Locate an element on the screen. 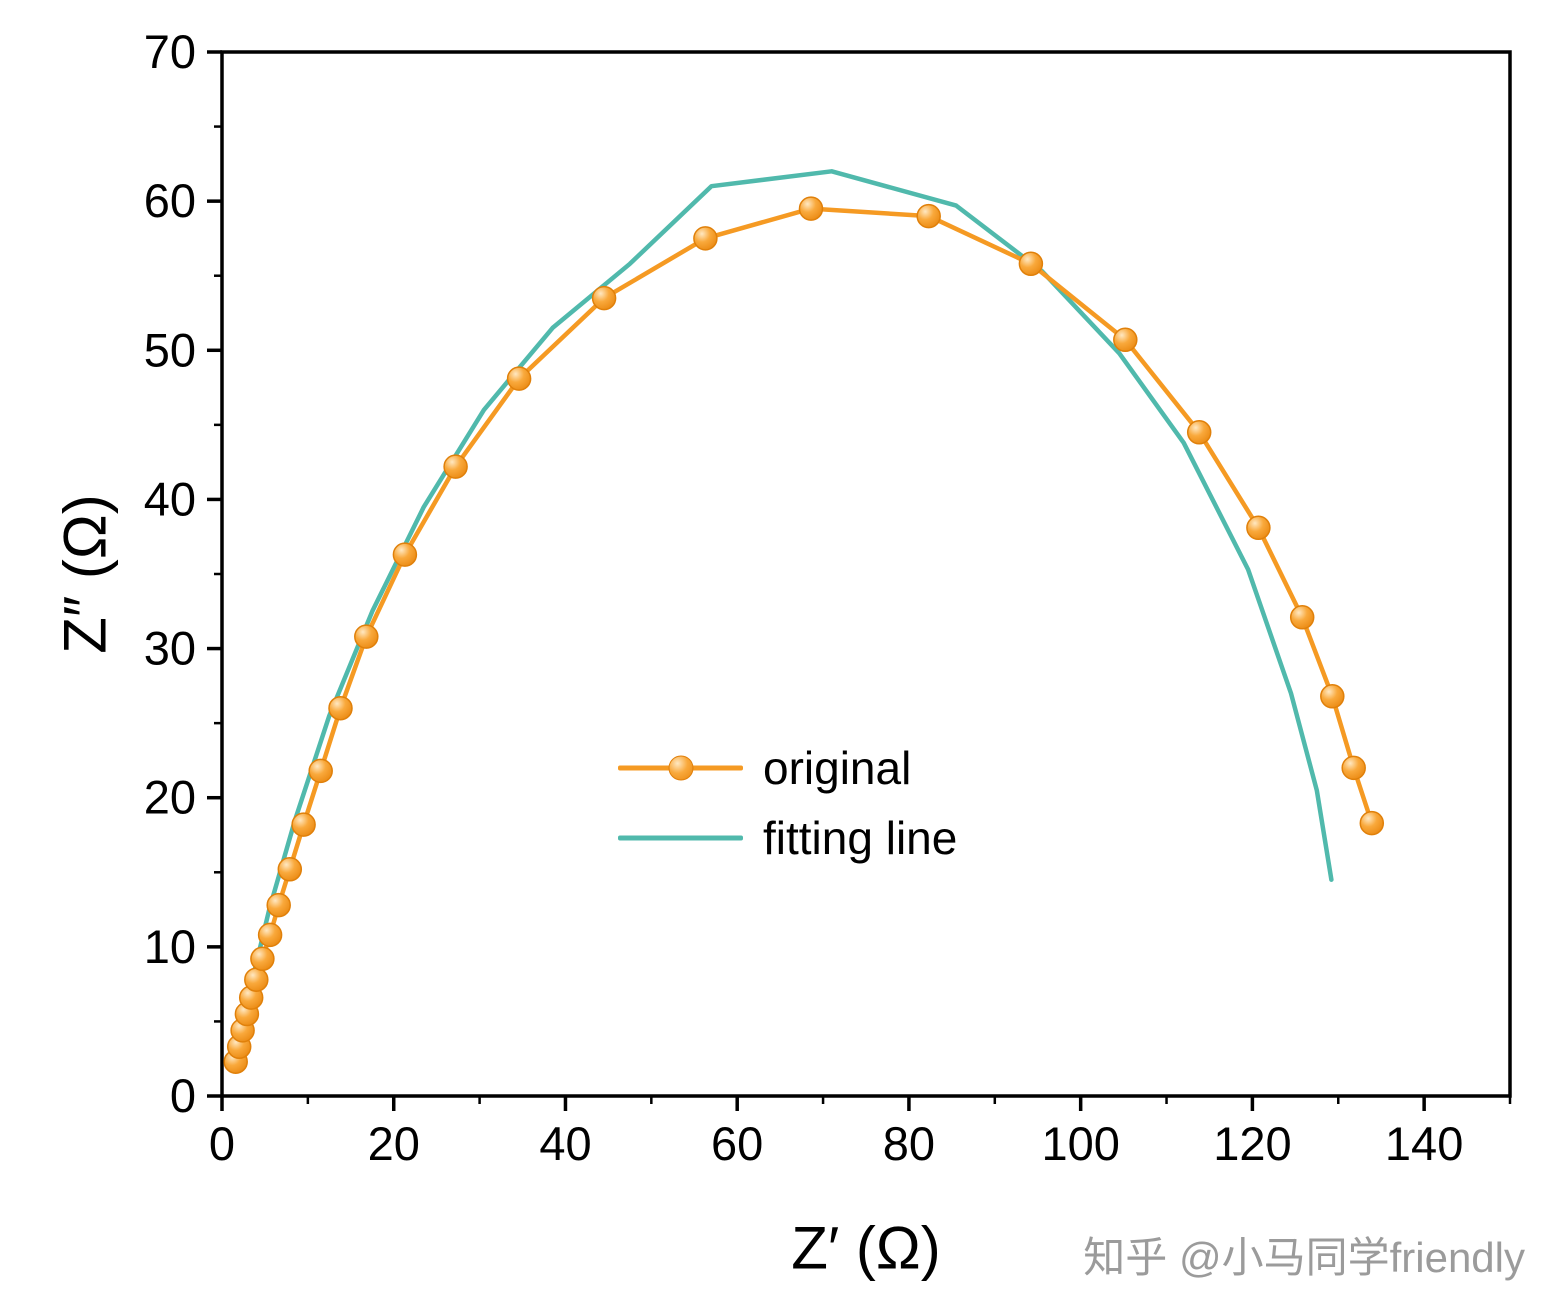  legend-item-fitting-line: fitting line is located at coordinates (787, 838).